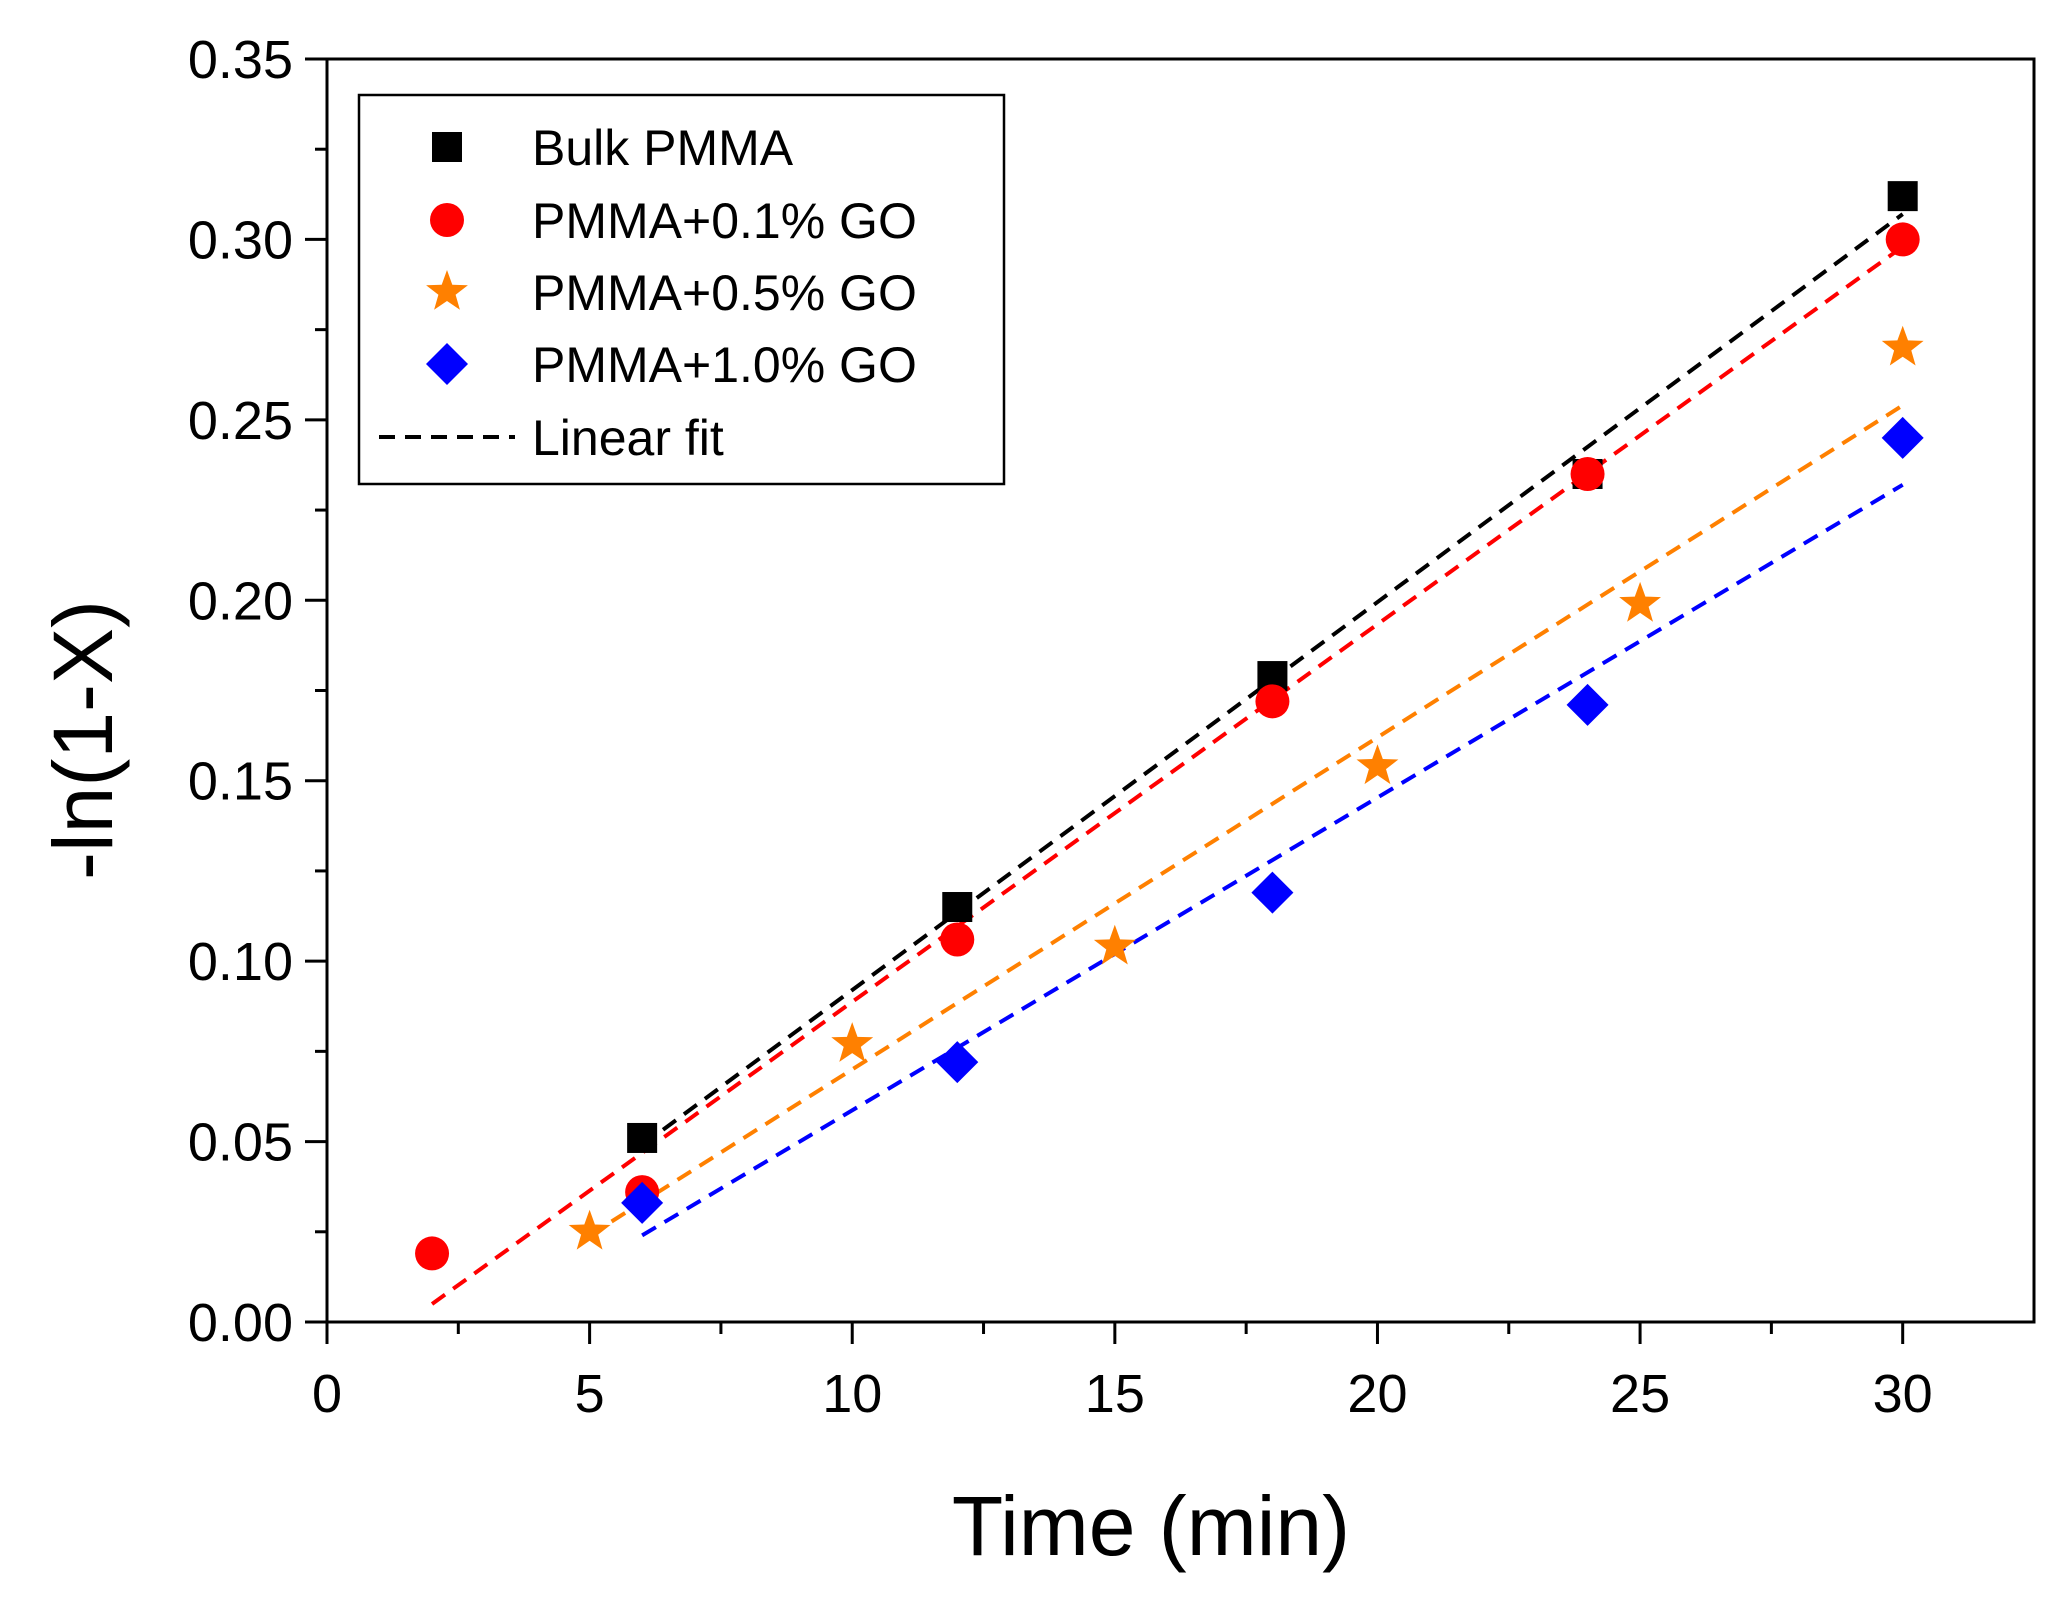 The height and width of the screenshot is (1600, 2059). I want to click on legend-box, so click(681, 289).